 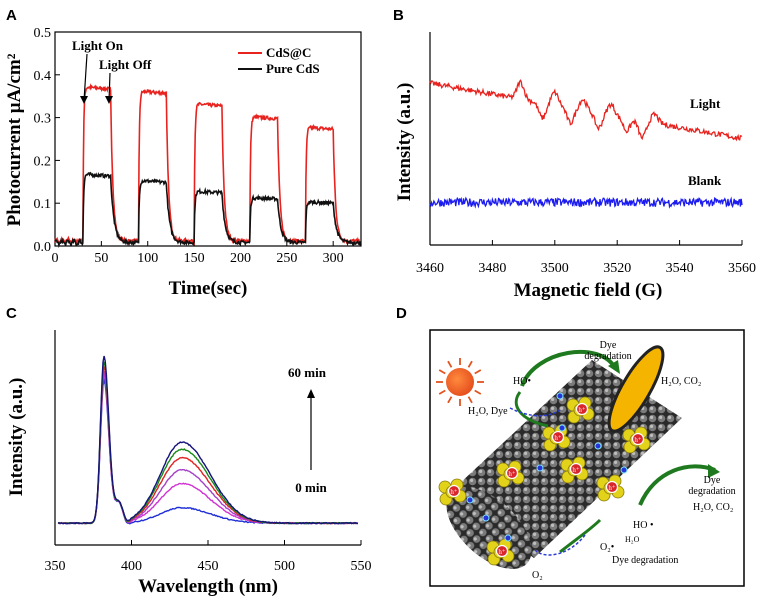 I want to click on panel-c-ylabel: Intensity (a.u.), so click(x=16, y=437).